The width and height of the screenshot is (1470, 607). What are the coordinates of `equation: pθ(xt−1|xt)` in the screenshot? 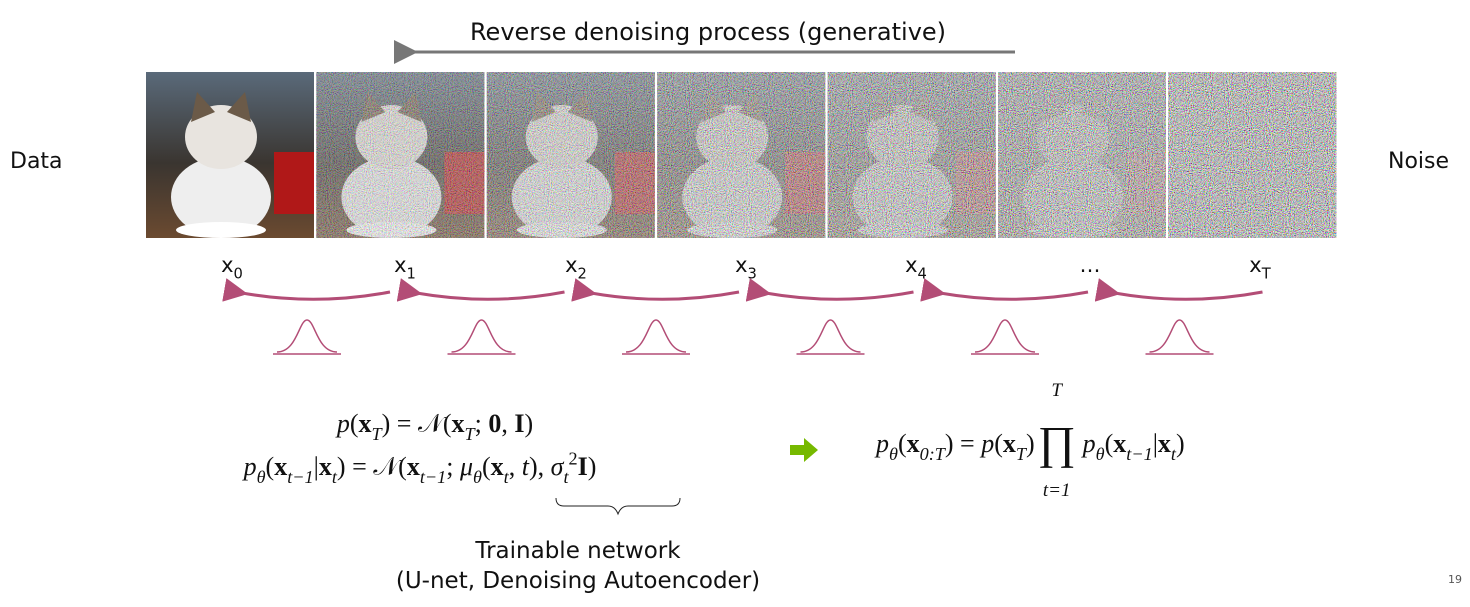 It's located at (1133, 446).